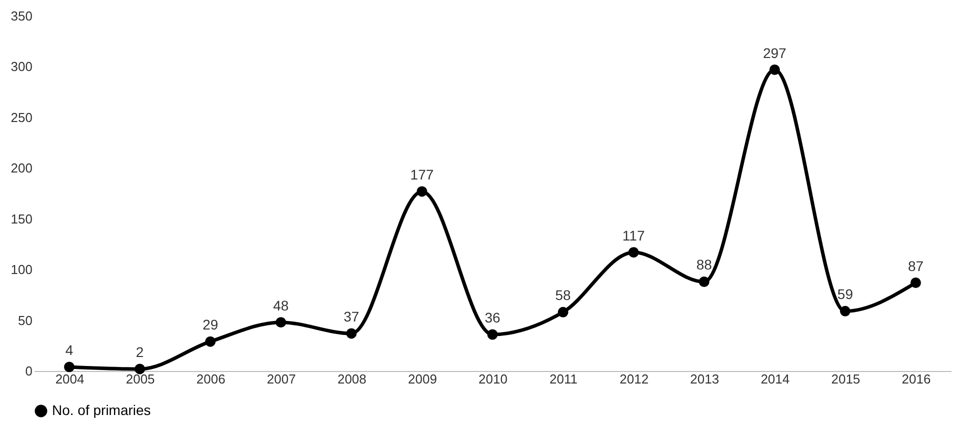 This screenshot has width=961, height=430. What do you see at coordinates (21, 16) in the screenshot?
I see `y-tick-label: 350` at bounding box center [21, 16].